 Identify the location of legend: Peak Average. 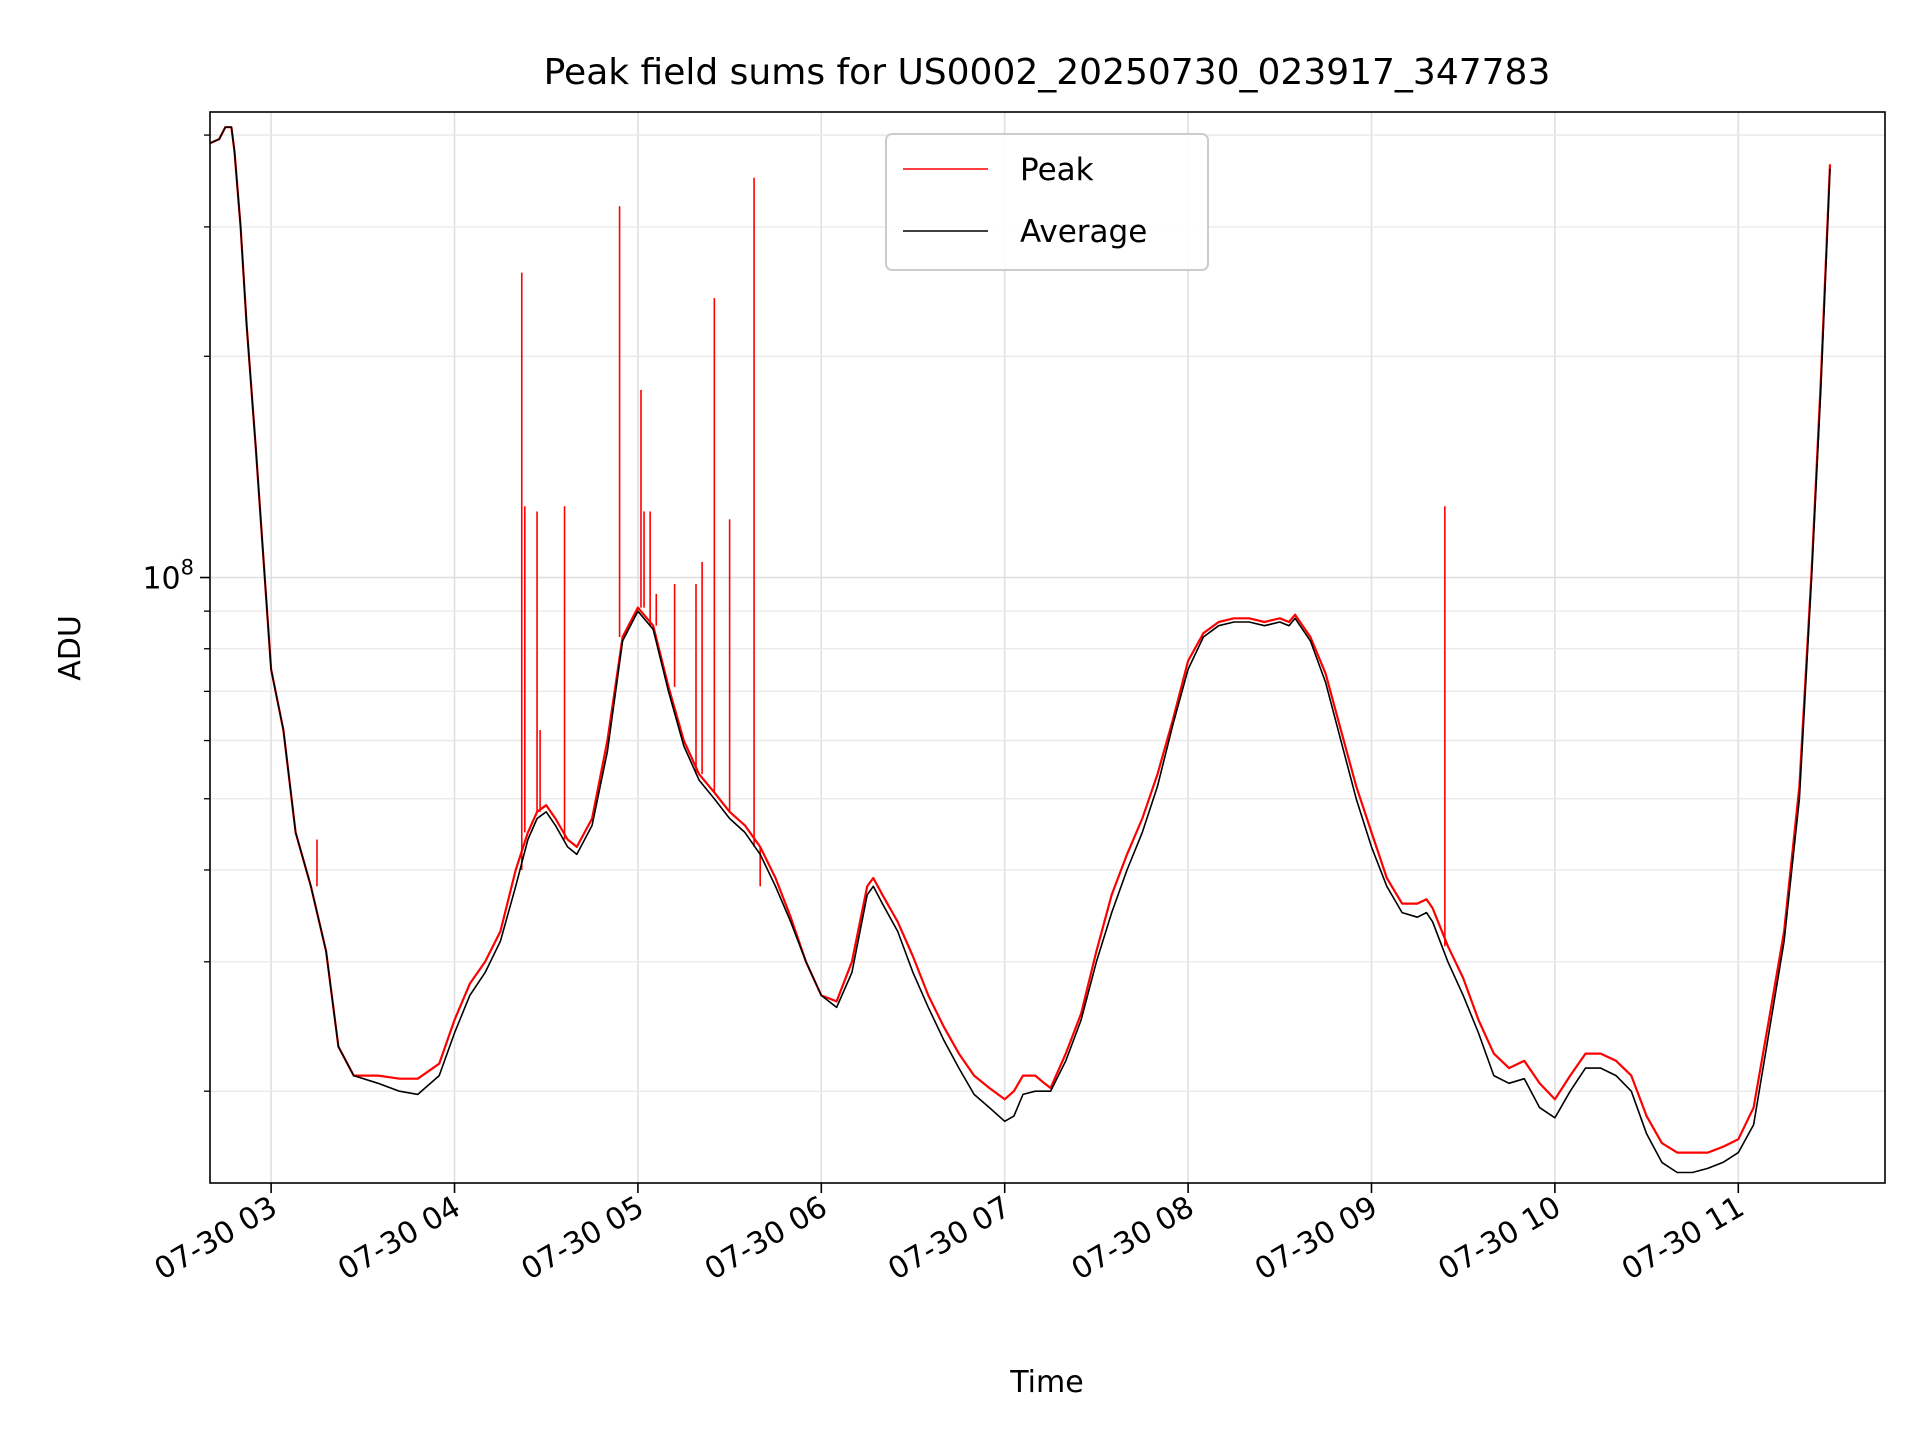
(1047, 202).